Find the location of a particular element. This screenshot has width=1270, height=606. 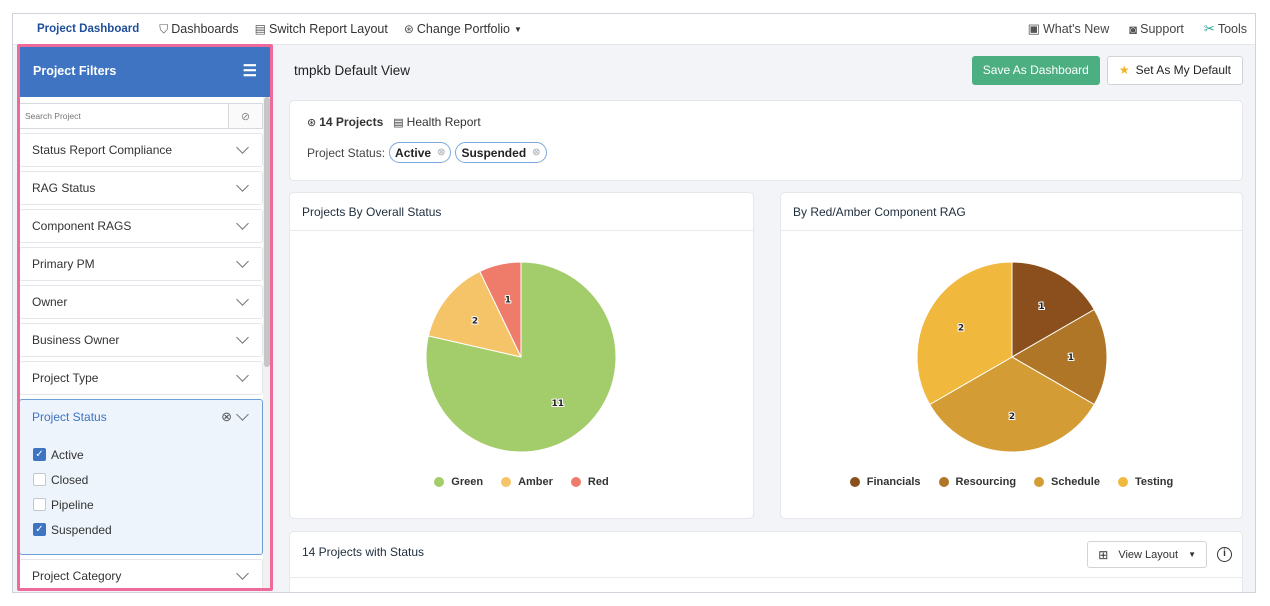

health-report-link: Health Report is located at coordinates (443, 122).